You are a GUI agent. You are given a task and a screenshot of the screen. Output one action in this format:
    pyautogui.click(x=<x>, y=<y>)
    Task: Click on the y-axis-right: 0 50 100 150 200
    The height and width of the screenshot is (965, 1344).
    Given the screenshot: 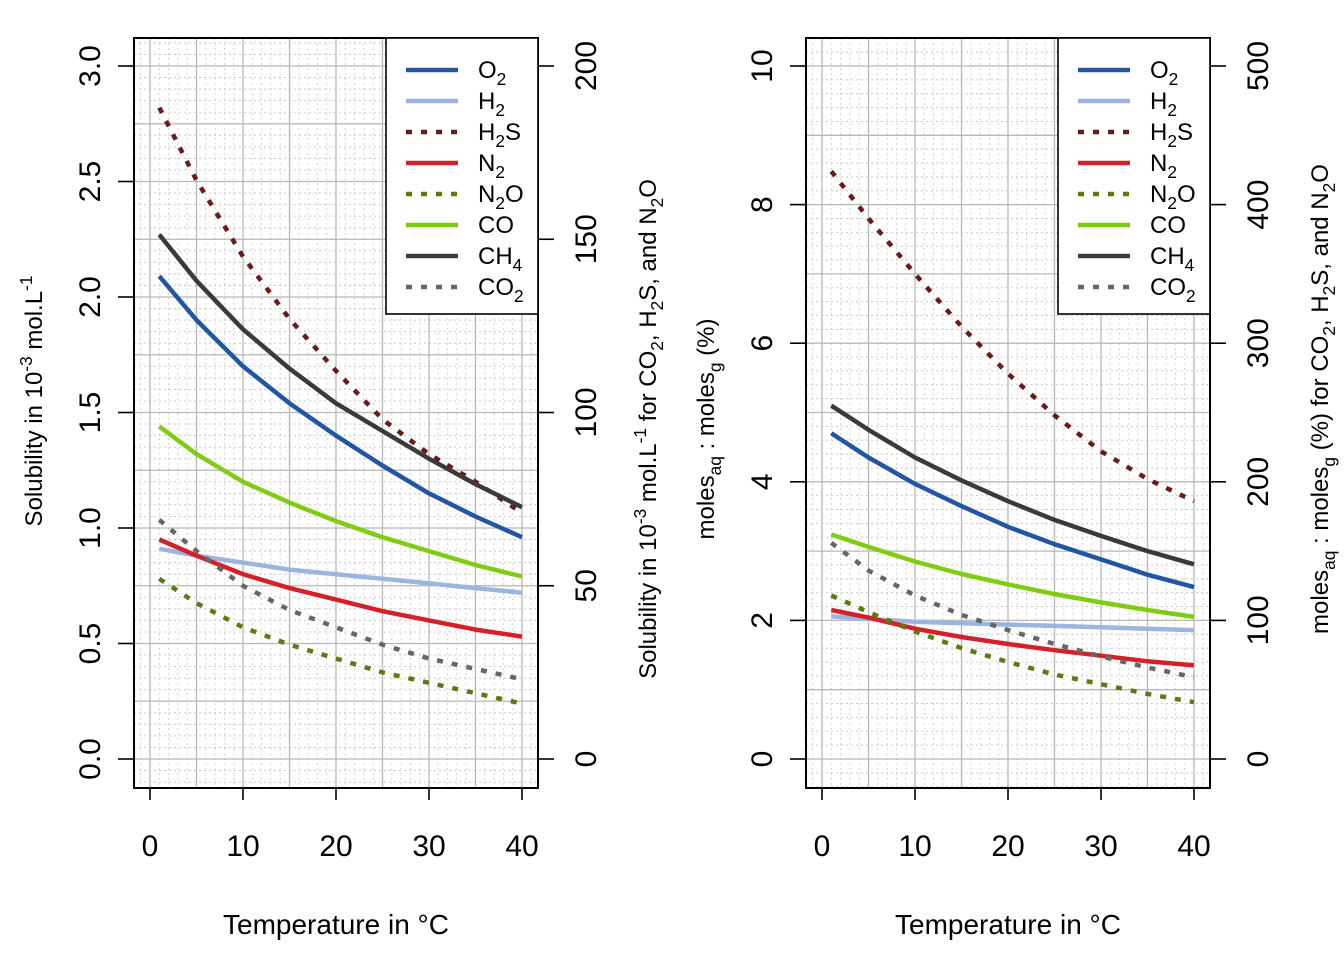 What is the action you would take?
    pyautogui.click(x=570, y=404)
    